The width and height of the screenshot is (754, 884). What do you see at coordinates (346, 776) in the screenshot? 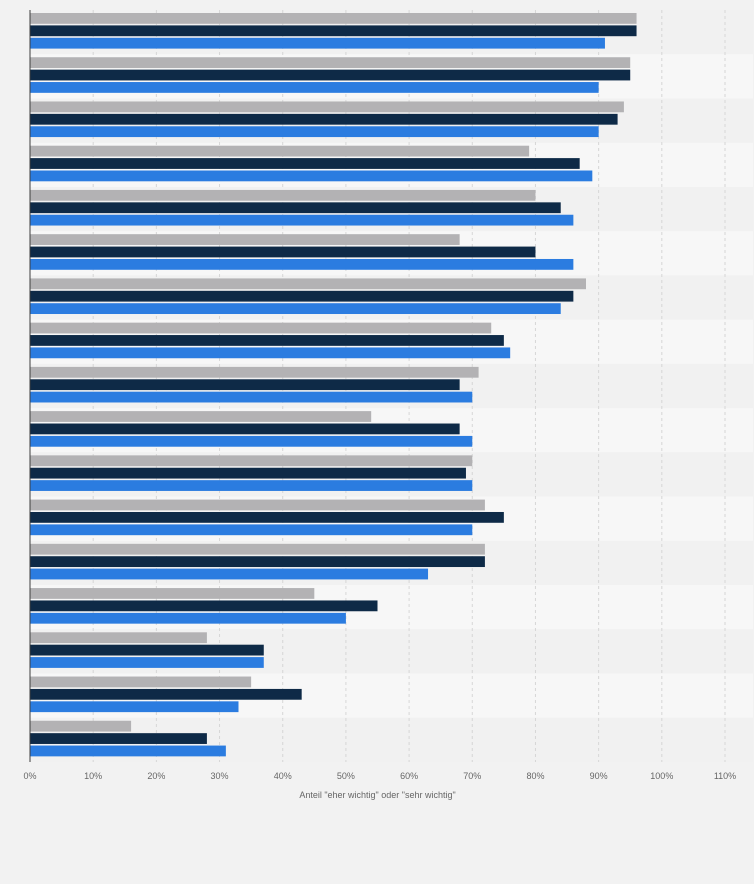
I see `x-tick-label: 50%` at bounding box center [346, 776].